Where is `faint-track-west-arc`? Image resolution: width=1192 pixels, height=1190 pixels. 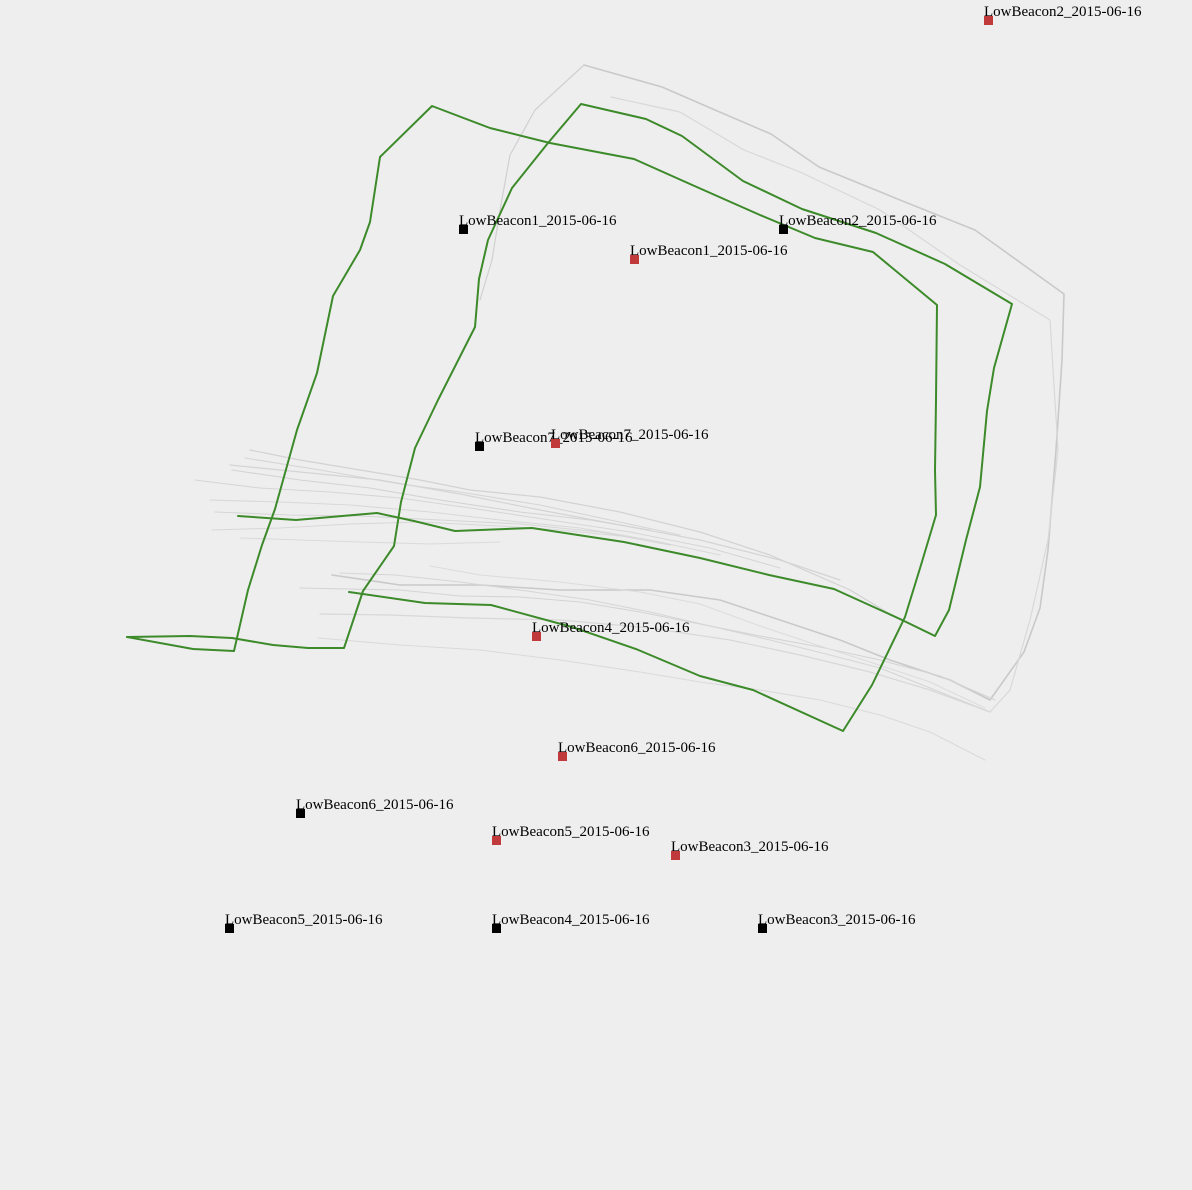
faint-track-west-arc is located at coordinates (532, 182).